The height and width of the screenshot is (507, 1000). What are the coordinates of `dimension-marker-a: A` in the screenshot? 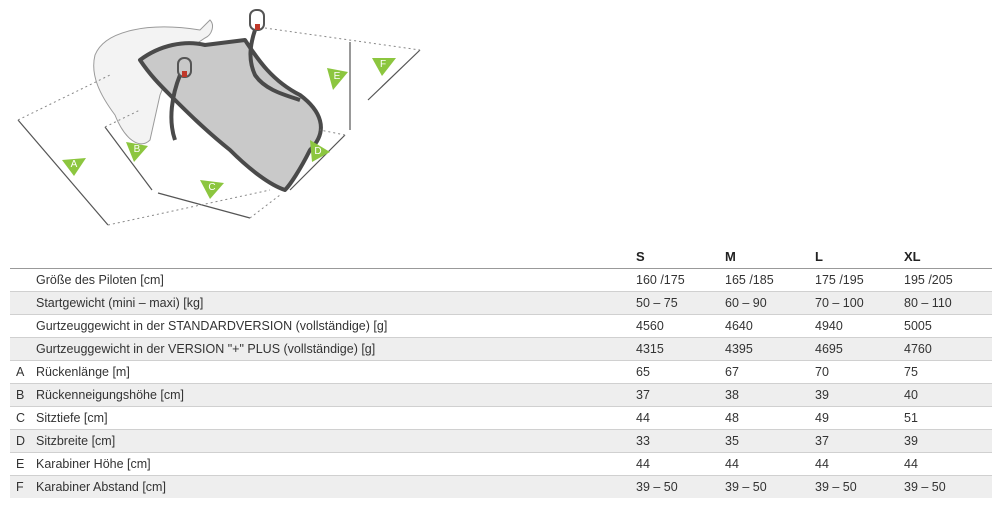 It's located at (74, 167).